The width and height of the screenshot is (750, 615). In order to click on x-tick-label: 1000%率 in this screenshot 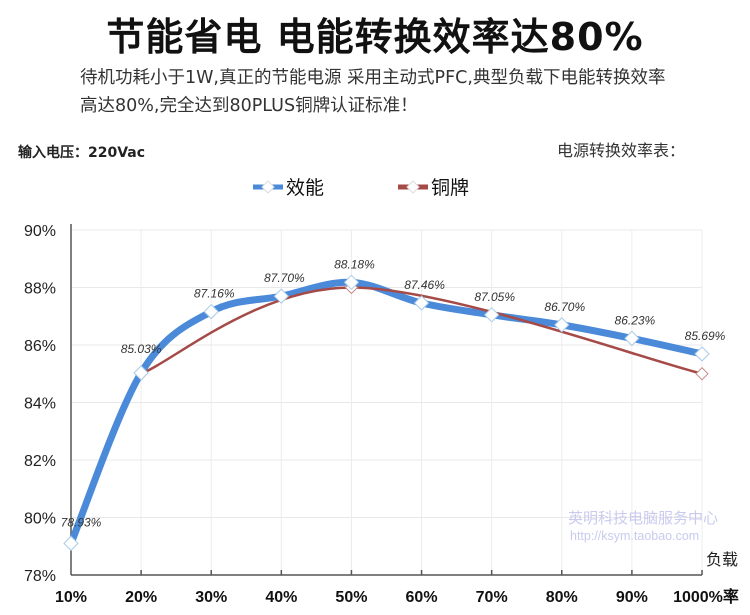, I will do `click(706, 596)`.